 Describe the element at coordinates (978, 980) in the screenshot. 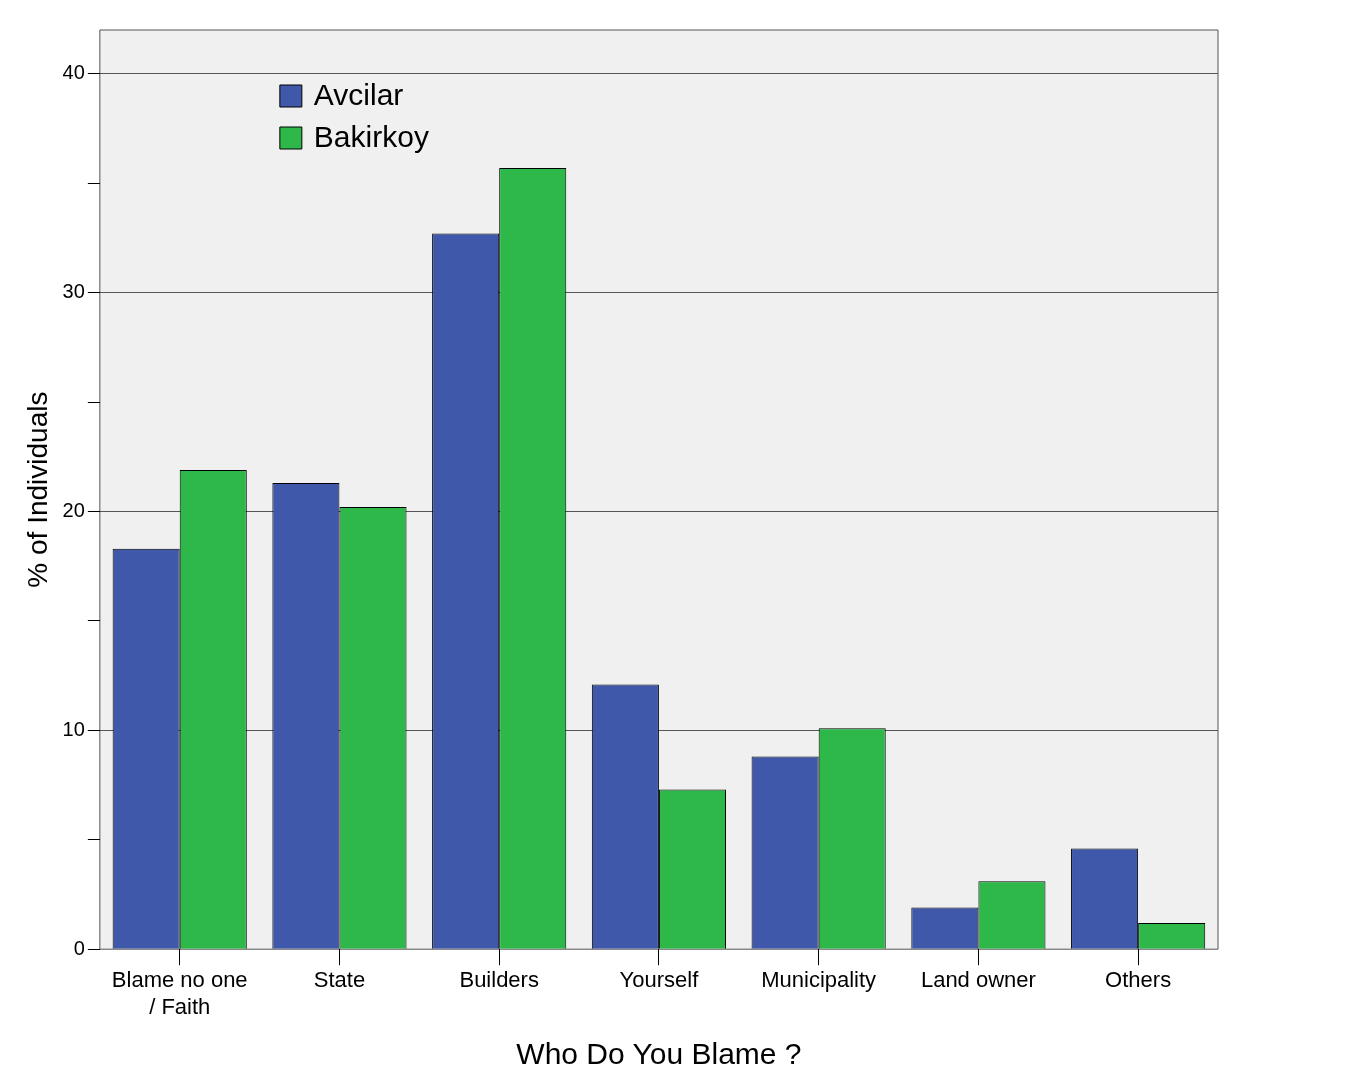

I see `x-tick-label: Land owner` at that location.